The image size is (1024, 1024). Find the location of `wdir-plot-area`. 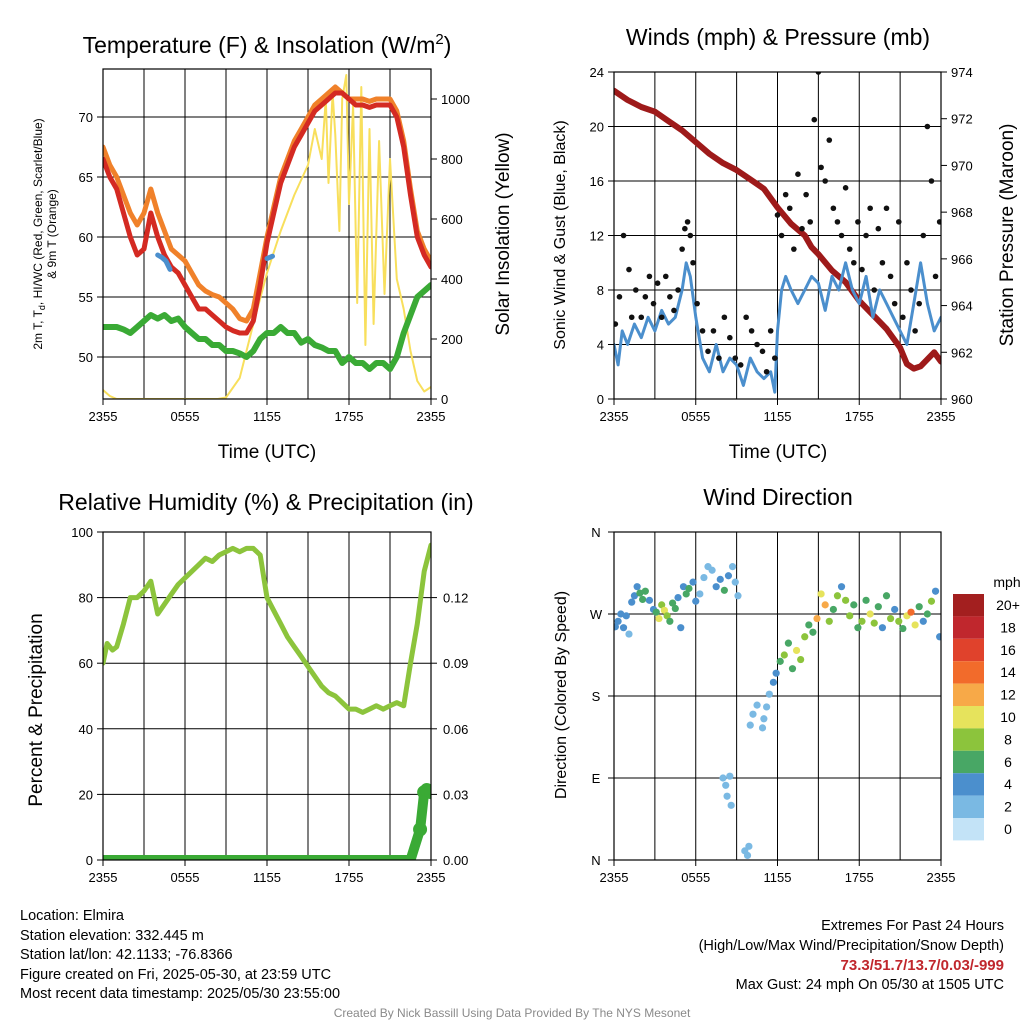

wdir-plot-area is located at coordinates (777, 711).